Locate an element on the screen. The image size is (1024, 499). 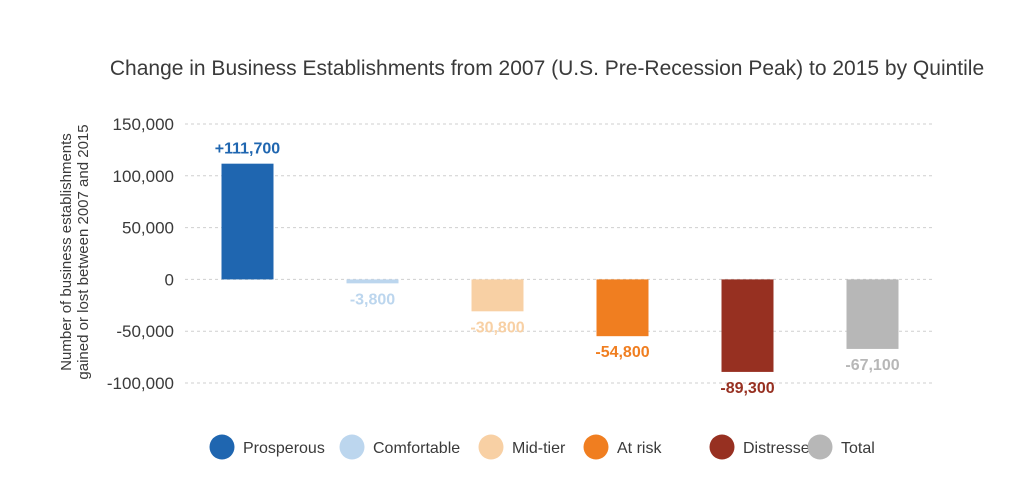
data-label: -89,300 is located at coordinates (747, 388).